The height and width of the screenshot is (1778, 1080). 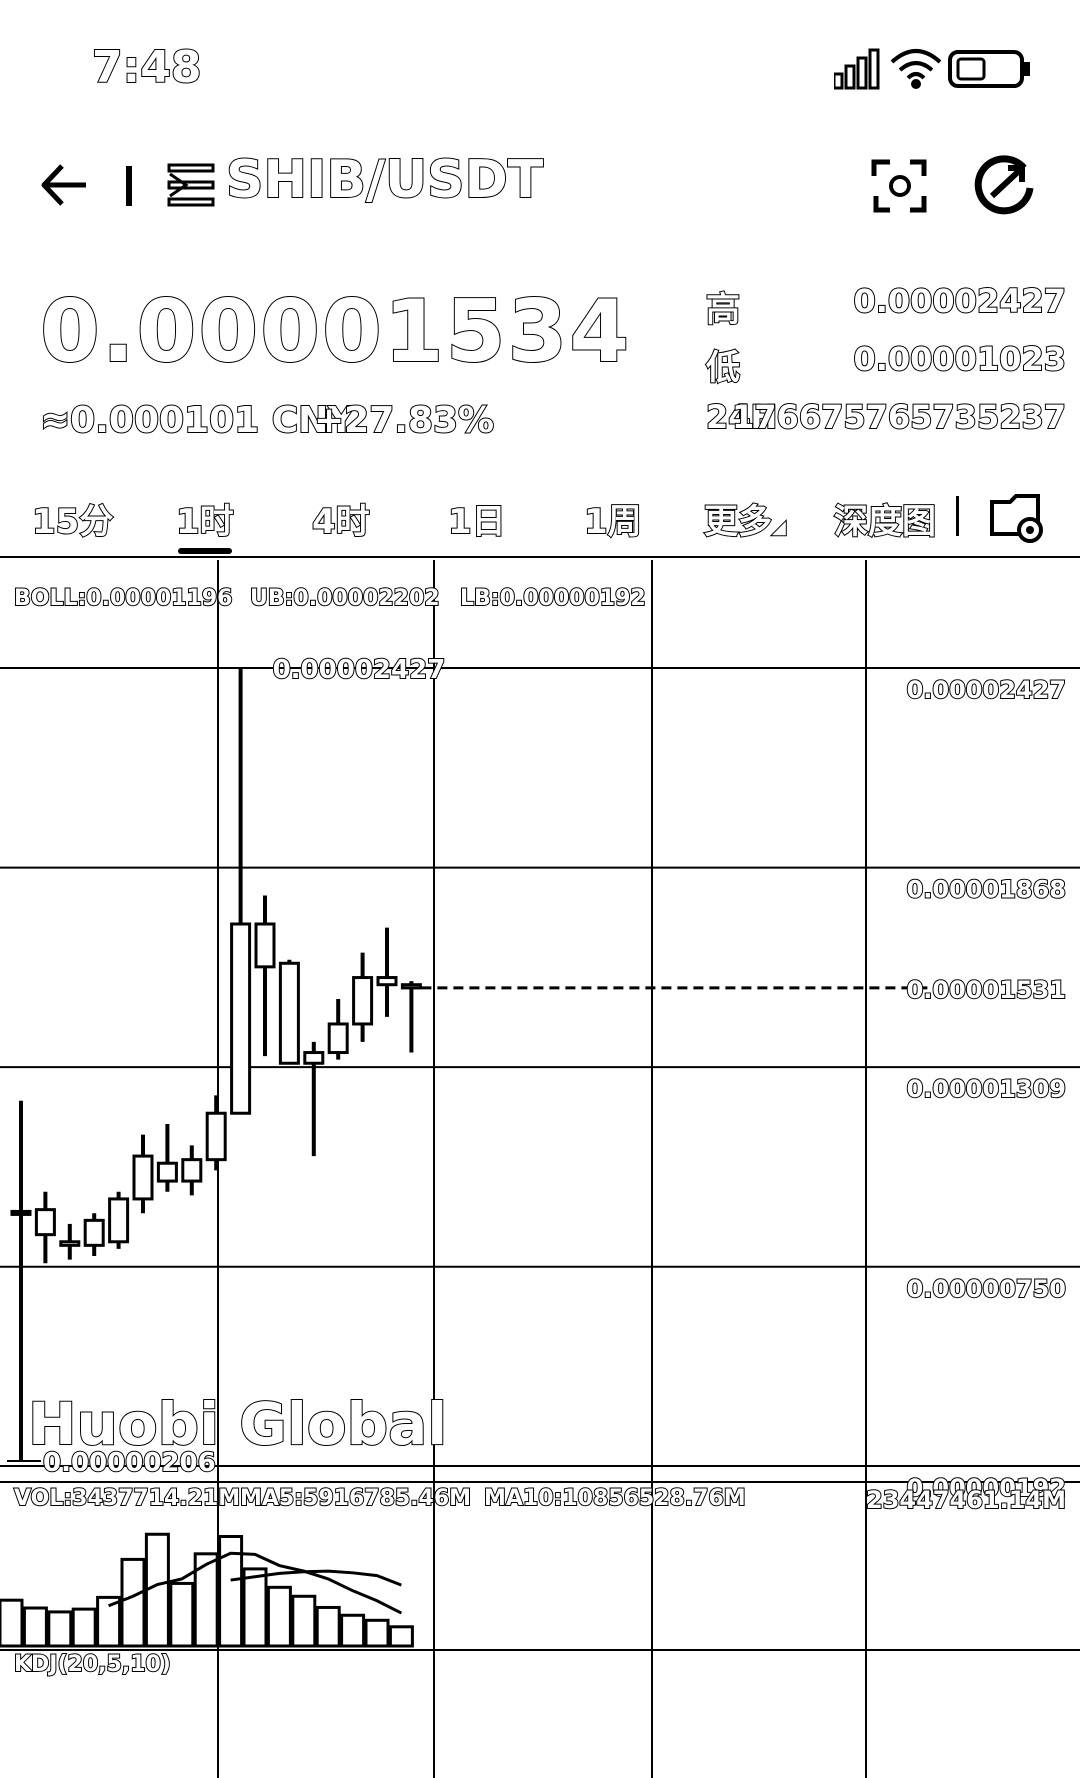 I want to click on ma10-label: MA10:10856528.76M, so click(x=615, y=1498).